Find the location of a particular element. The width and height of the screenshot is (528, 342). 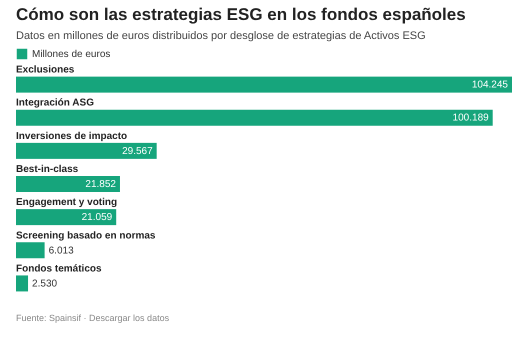

y-tick-label: Exclusiones is located at coordinates (45, 70).